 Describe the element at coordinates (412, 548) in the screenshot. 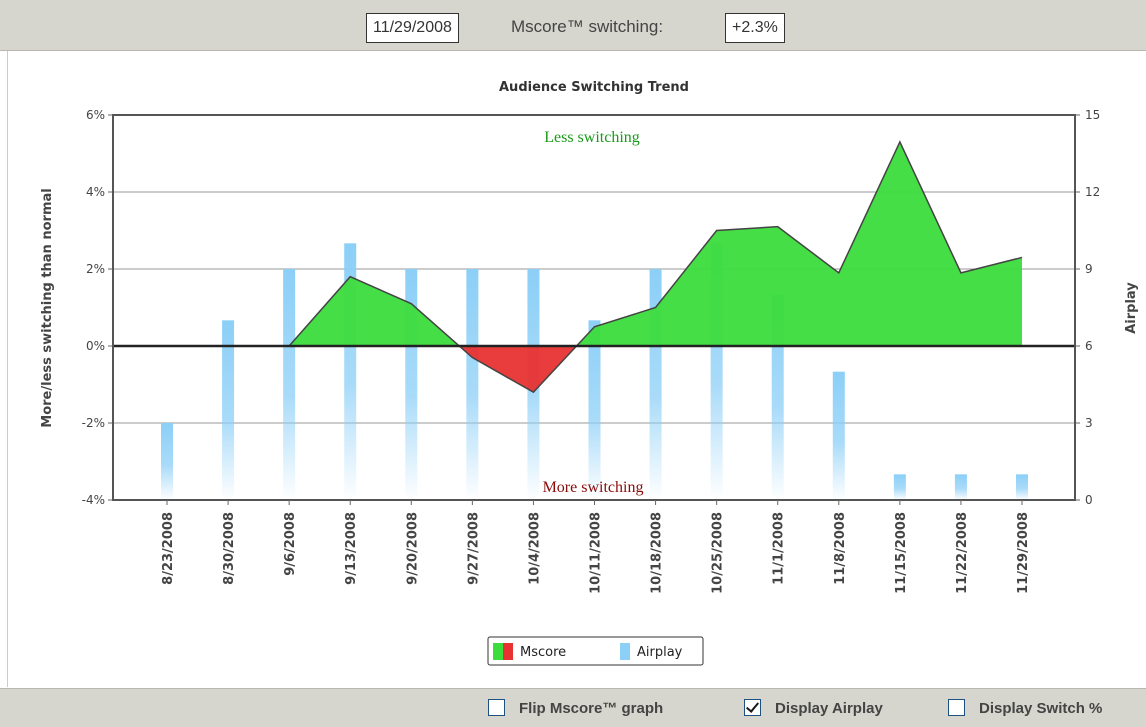

I see `x-tick-label: 9/20/2008` at that location.